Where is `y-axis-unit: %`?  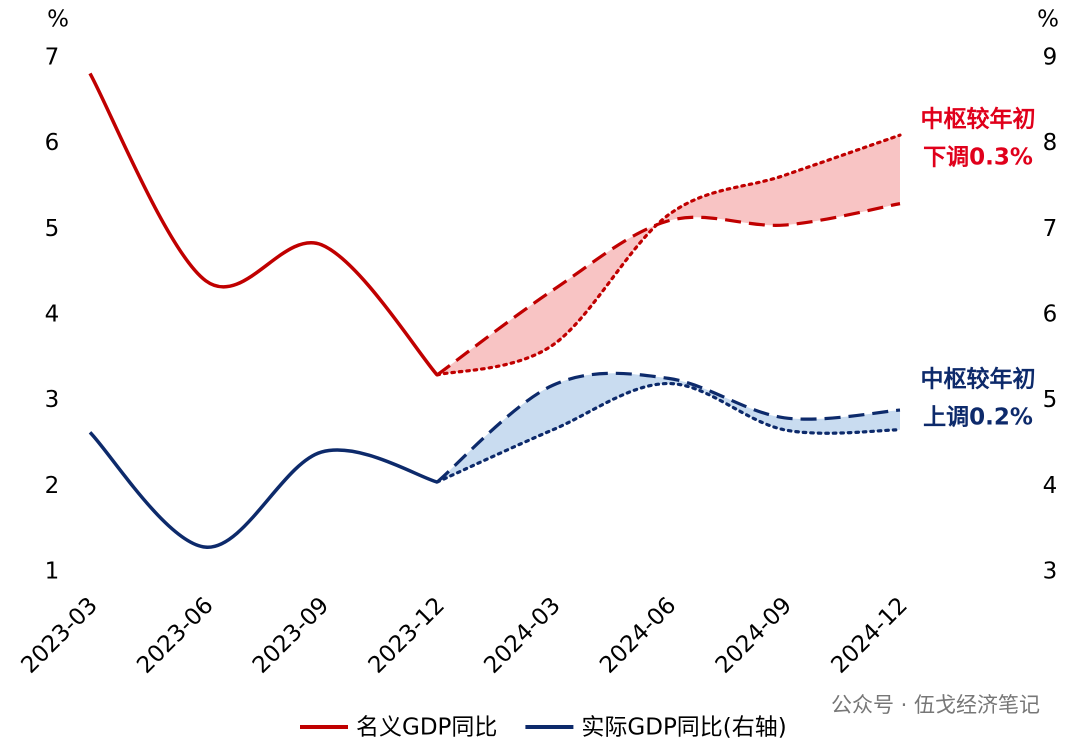
y-axis-unit: % is located at coordinates (58, 20).